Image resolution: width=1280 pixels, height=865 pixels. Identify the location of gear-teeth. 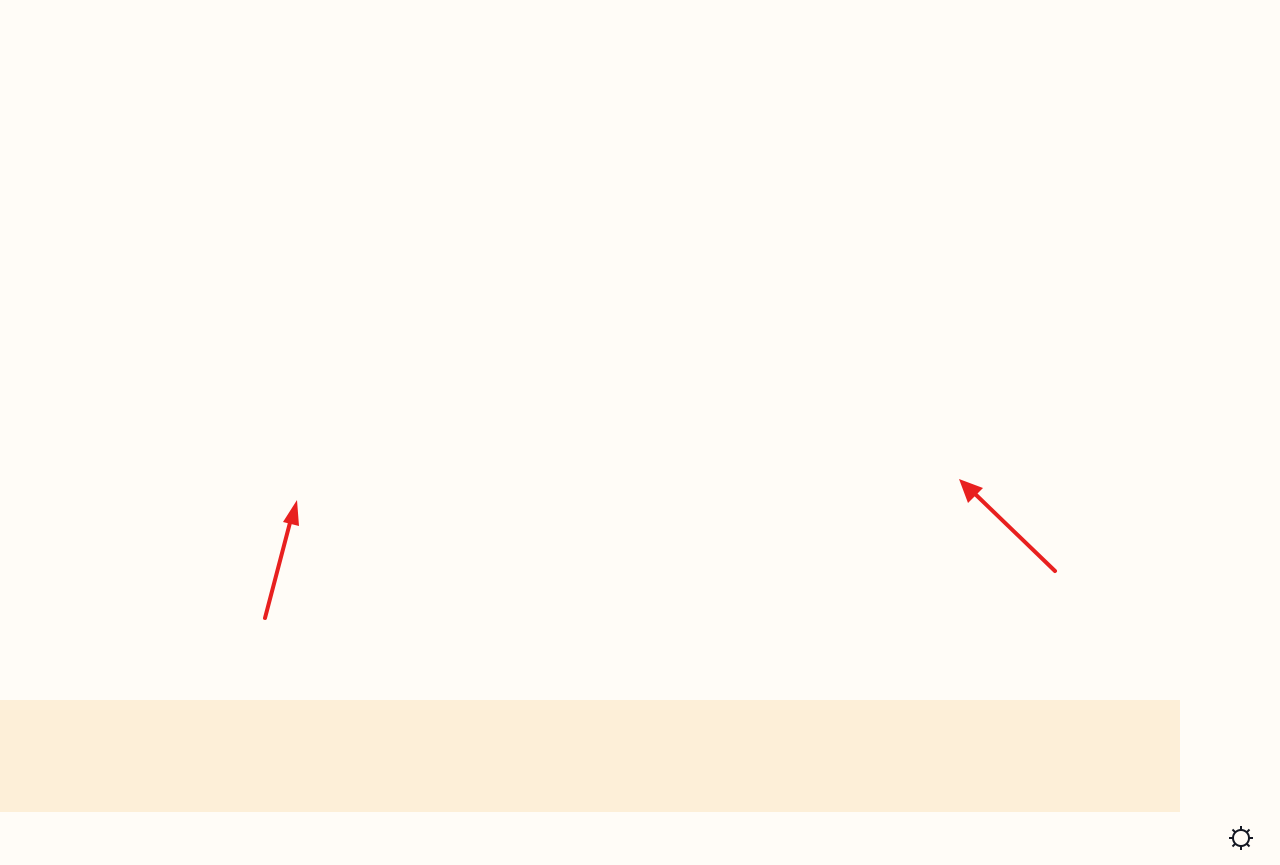
(1241, 838).